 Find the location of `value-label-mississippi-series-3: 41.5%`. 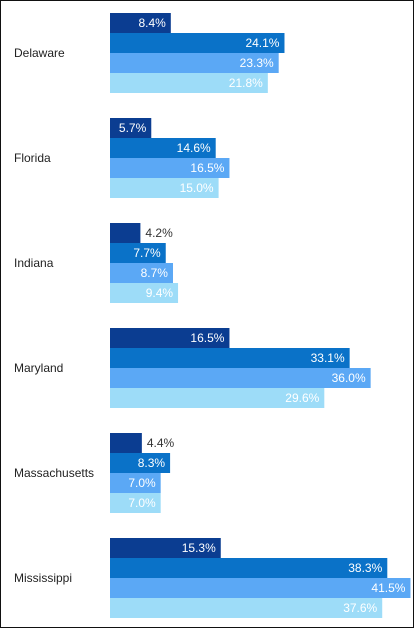

value-label-mississippi-series-3: 41.5% is located at coordinates (388, 588).